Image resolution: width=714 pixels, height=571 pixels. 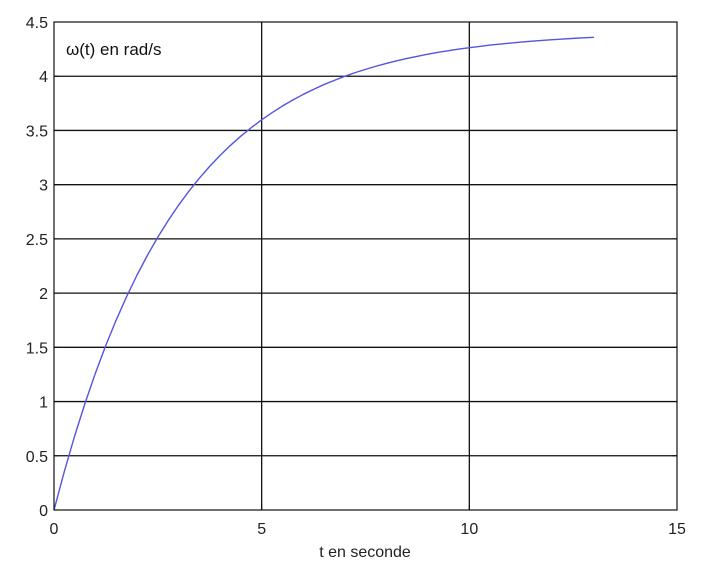 I want to click on x-tick-label: 15, so click(x=677, y=529).